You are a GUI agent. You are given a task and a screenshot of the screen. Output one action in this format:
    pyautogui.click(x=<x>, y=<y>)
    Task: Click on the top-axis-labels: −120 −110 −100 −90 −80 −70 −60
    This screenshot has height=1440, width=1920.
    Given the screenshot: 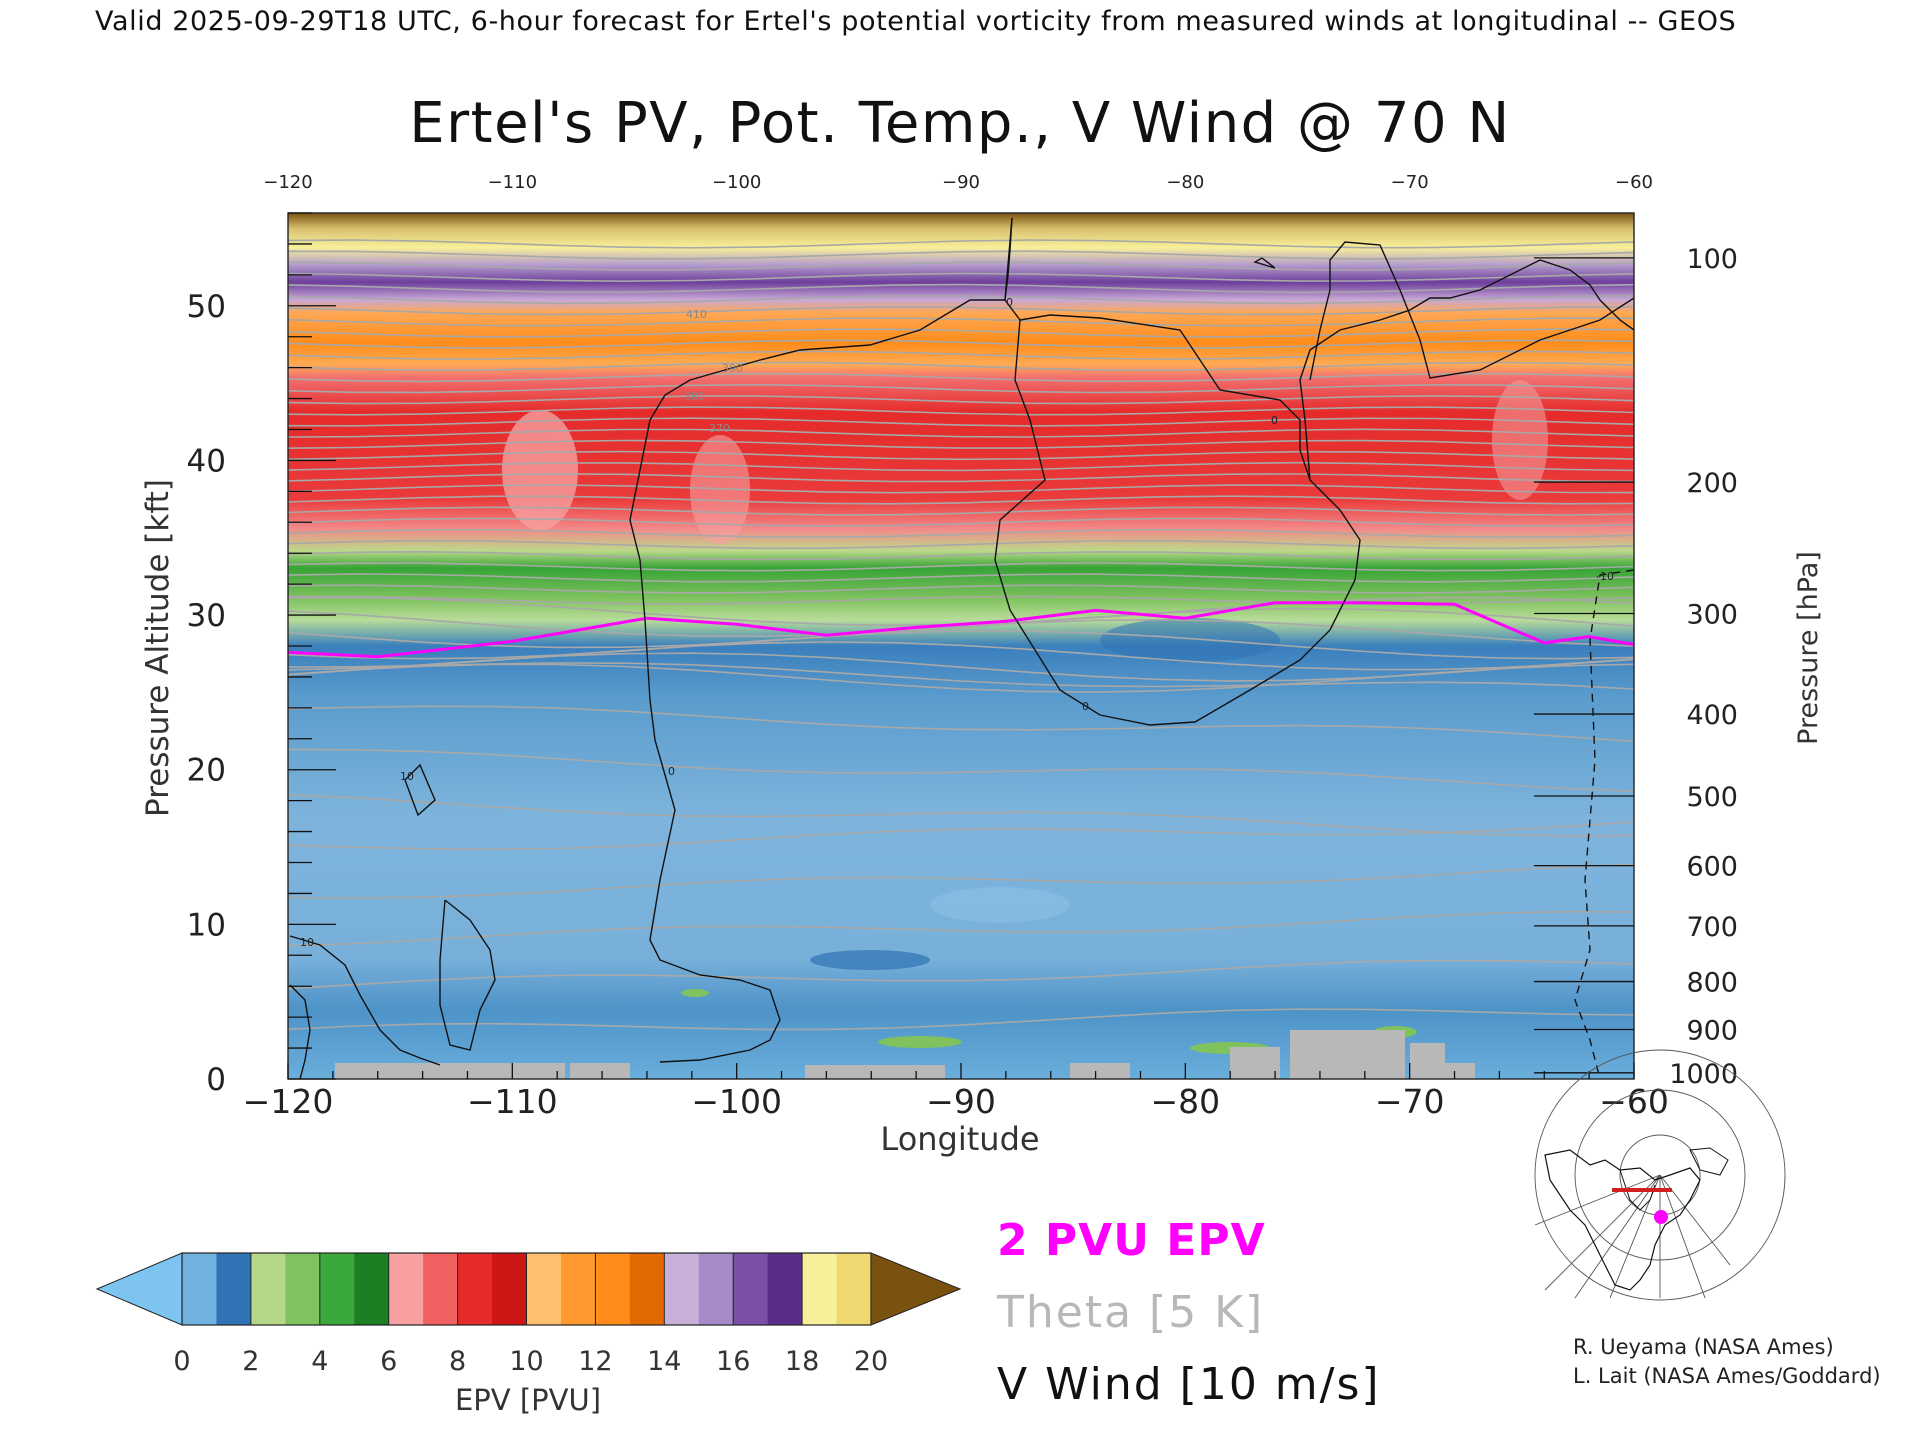 What is the action you would take?
    pyautogui.click(x=958, y=182)
    